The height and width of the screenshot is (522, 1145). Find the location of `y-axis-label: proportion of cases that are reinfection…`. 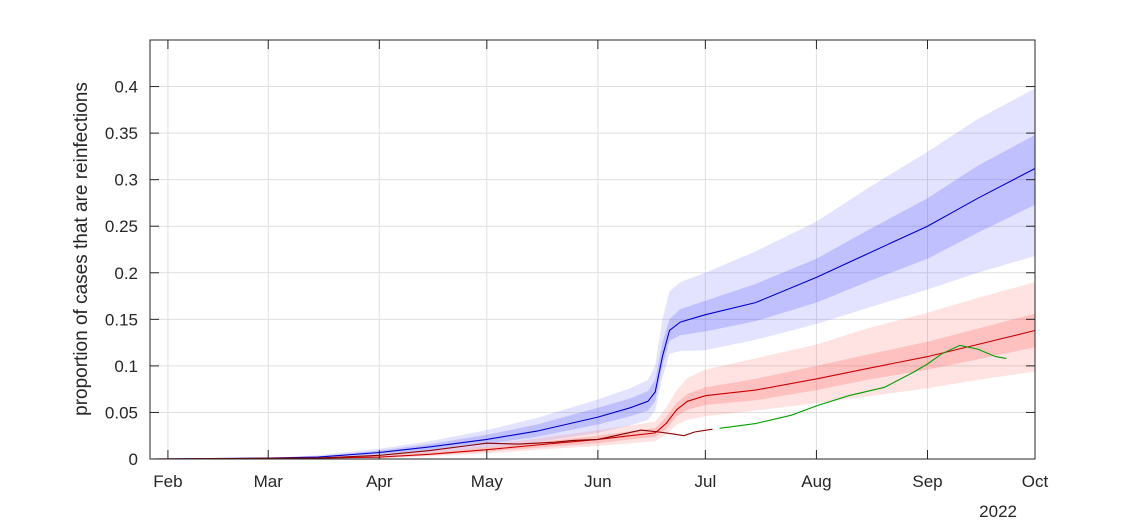

y-axis-label: proportion of cases that are reinfection… is located at coordinates (81, 249).